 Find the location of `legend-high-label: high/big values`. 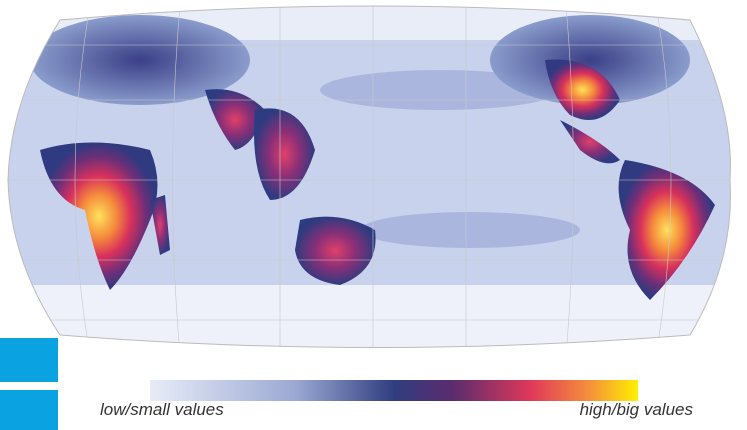

legend-high-label: high/big values is located at coordinates (636, 409).